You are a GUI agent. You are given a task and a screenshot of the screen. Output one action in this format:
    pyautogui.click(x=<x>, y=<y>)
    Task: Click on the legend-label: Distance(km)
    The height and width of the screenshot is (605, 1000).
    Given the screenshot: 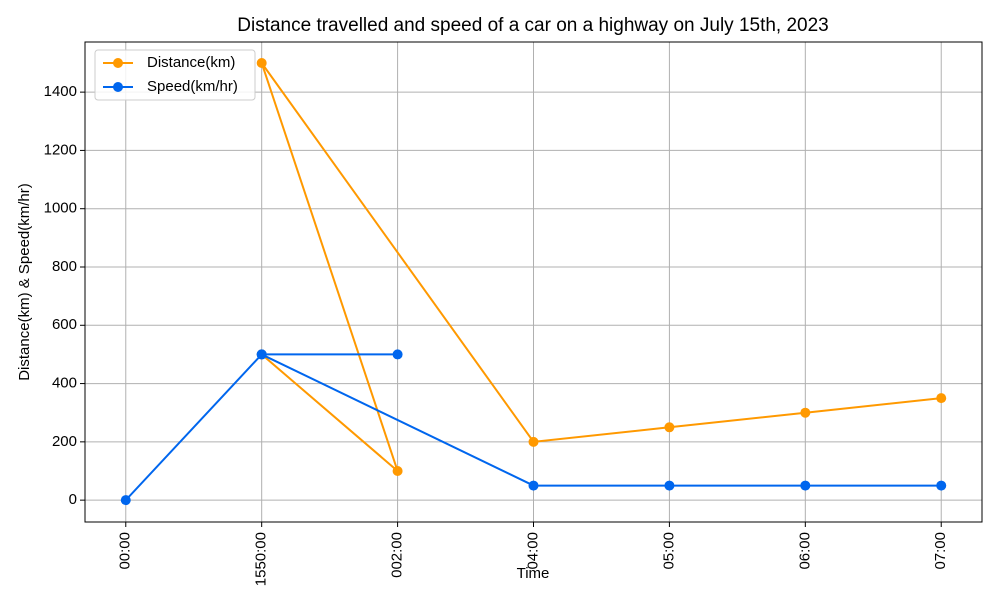 What is the action you would take?
    pyautogui.click(x=191, y=62)
    